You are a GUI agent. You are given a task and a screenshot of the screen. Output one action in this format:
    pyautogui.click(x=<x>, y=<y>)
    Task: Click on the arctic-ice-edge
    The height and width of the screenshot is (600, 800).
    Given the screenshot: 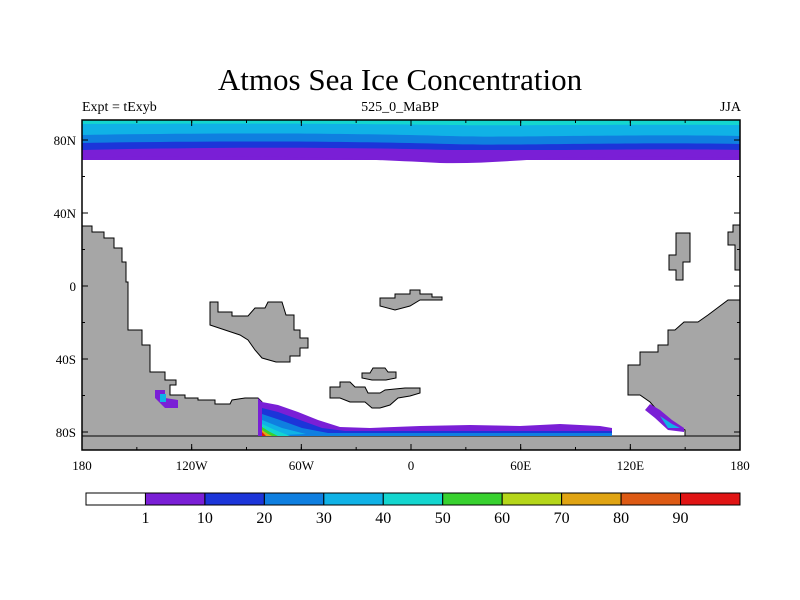 What is the action you would take?
    pyautogui.click(x=411, y=157)
    